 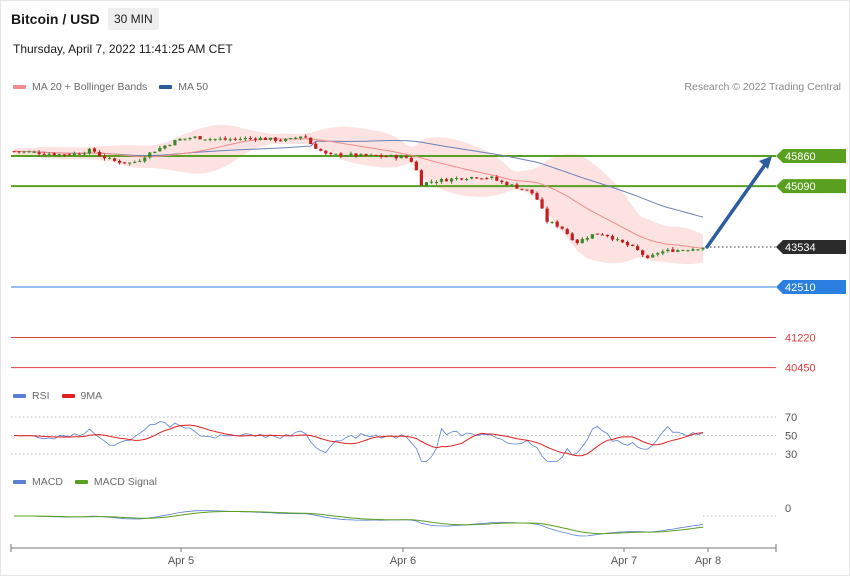 I want to click on instrument-title: Bitcoin / USD, so click(x=55, y=19).